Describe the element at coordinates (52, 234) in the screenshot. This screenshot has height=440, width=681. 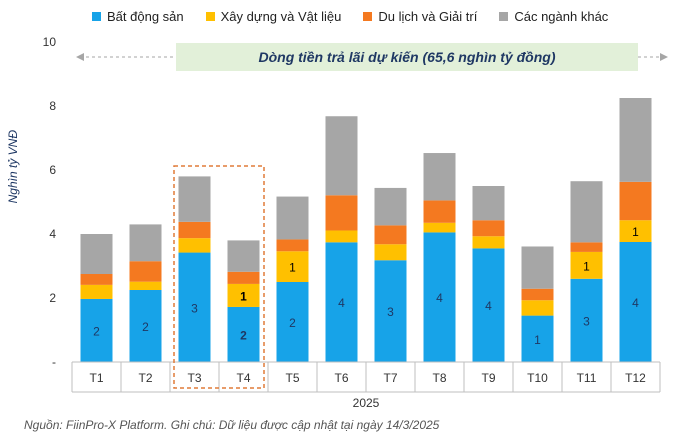
I see `y-tick-label: 4` at that location.